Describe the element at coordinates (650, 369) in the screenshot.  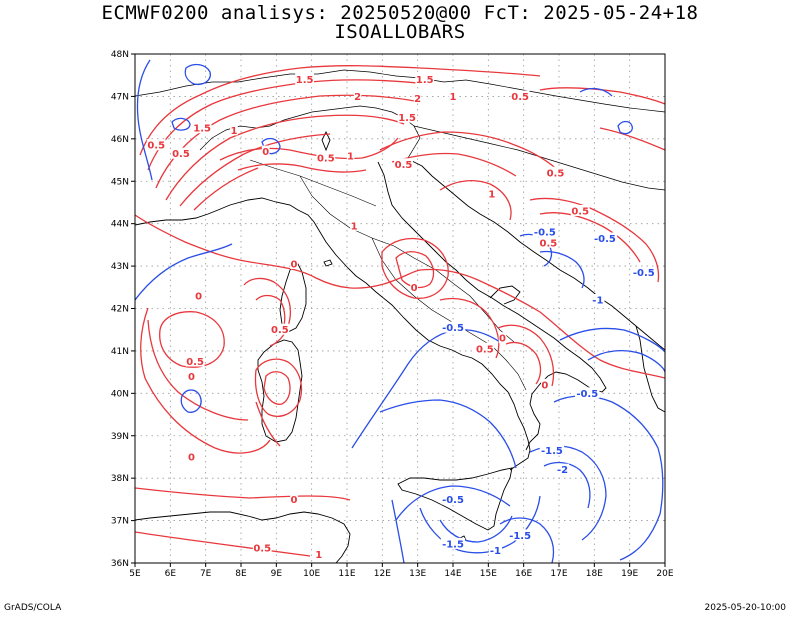
I see `albania-greece-coast` at that location.